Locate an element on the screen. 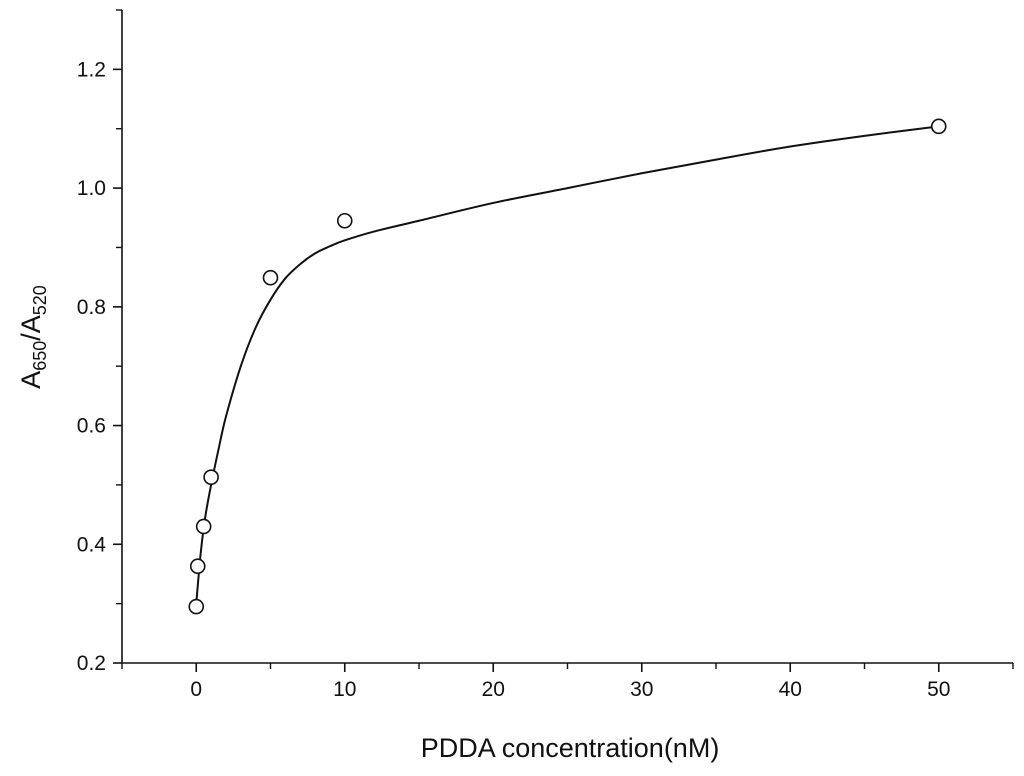  x-tick-label: 30 is located at coordinates (641, 689).